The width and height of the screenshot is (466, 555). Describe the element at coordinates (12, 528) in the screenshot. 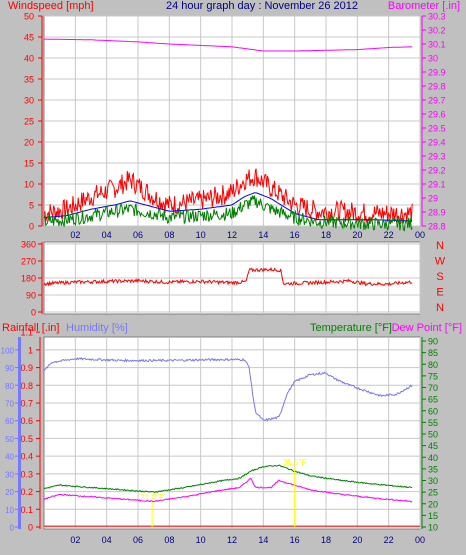

I see `humidity-tick-label: 0` at that location.